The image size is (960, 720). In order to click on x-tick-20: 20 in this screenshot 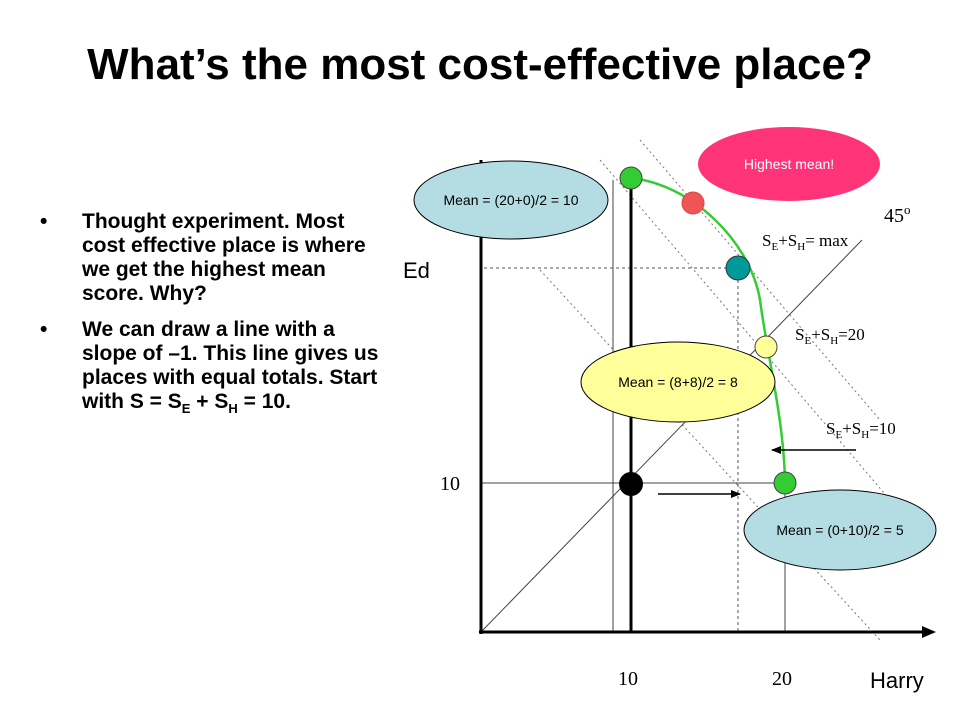, I will do `click(782, 679)`.